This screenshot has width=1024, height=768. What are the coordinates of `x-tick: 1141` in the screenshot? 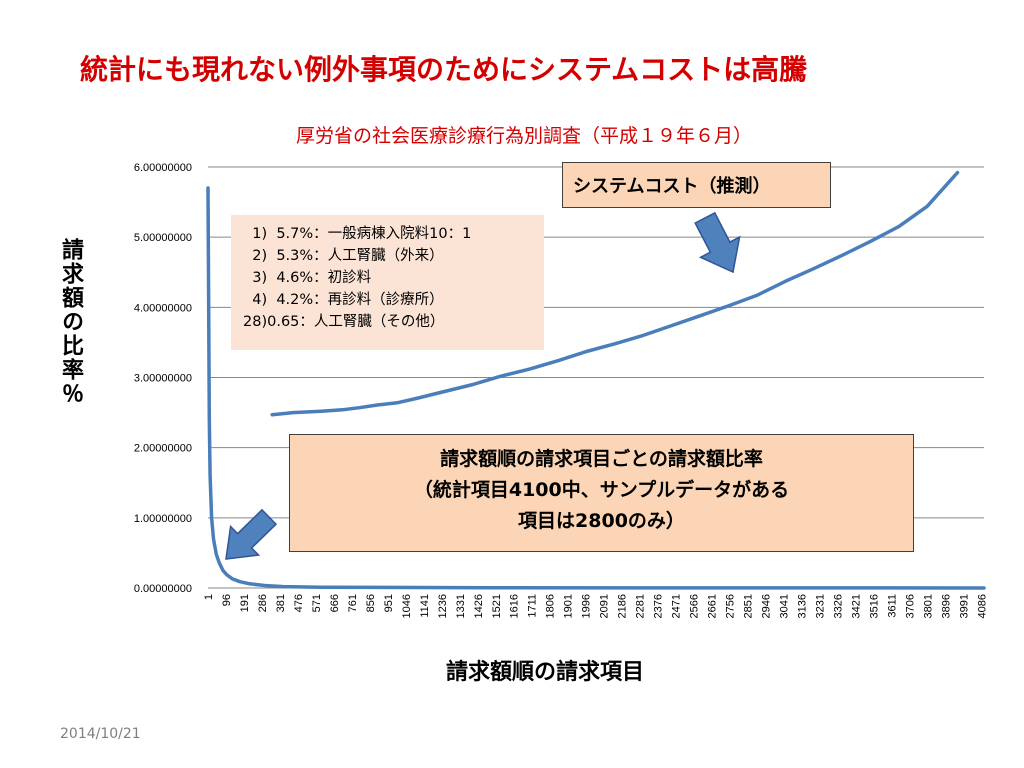 It's located at (425, 606).